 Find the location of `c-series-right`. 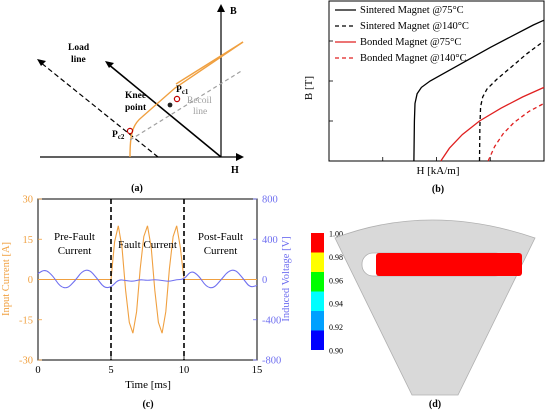

c-series-right is located at coordinates (147, 279).